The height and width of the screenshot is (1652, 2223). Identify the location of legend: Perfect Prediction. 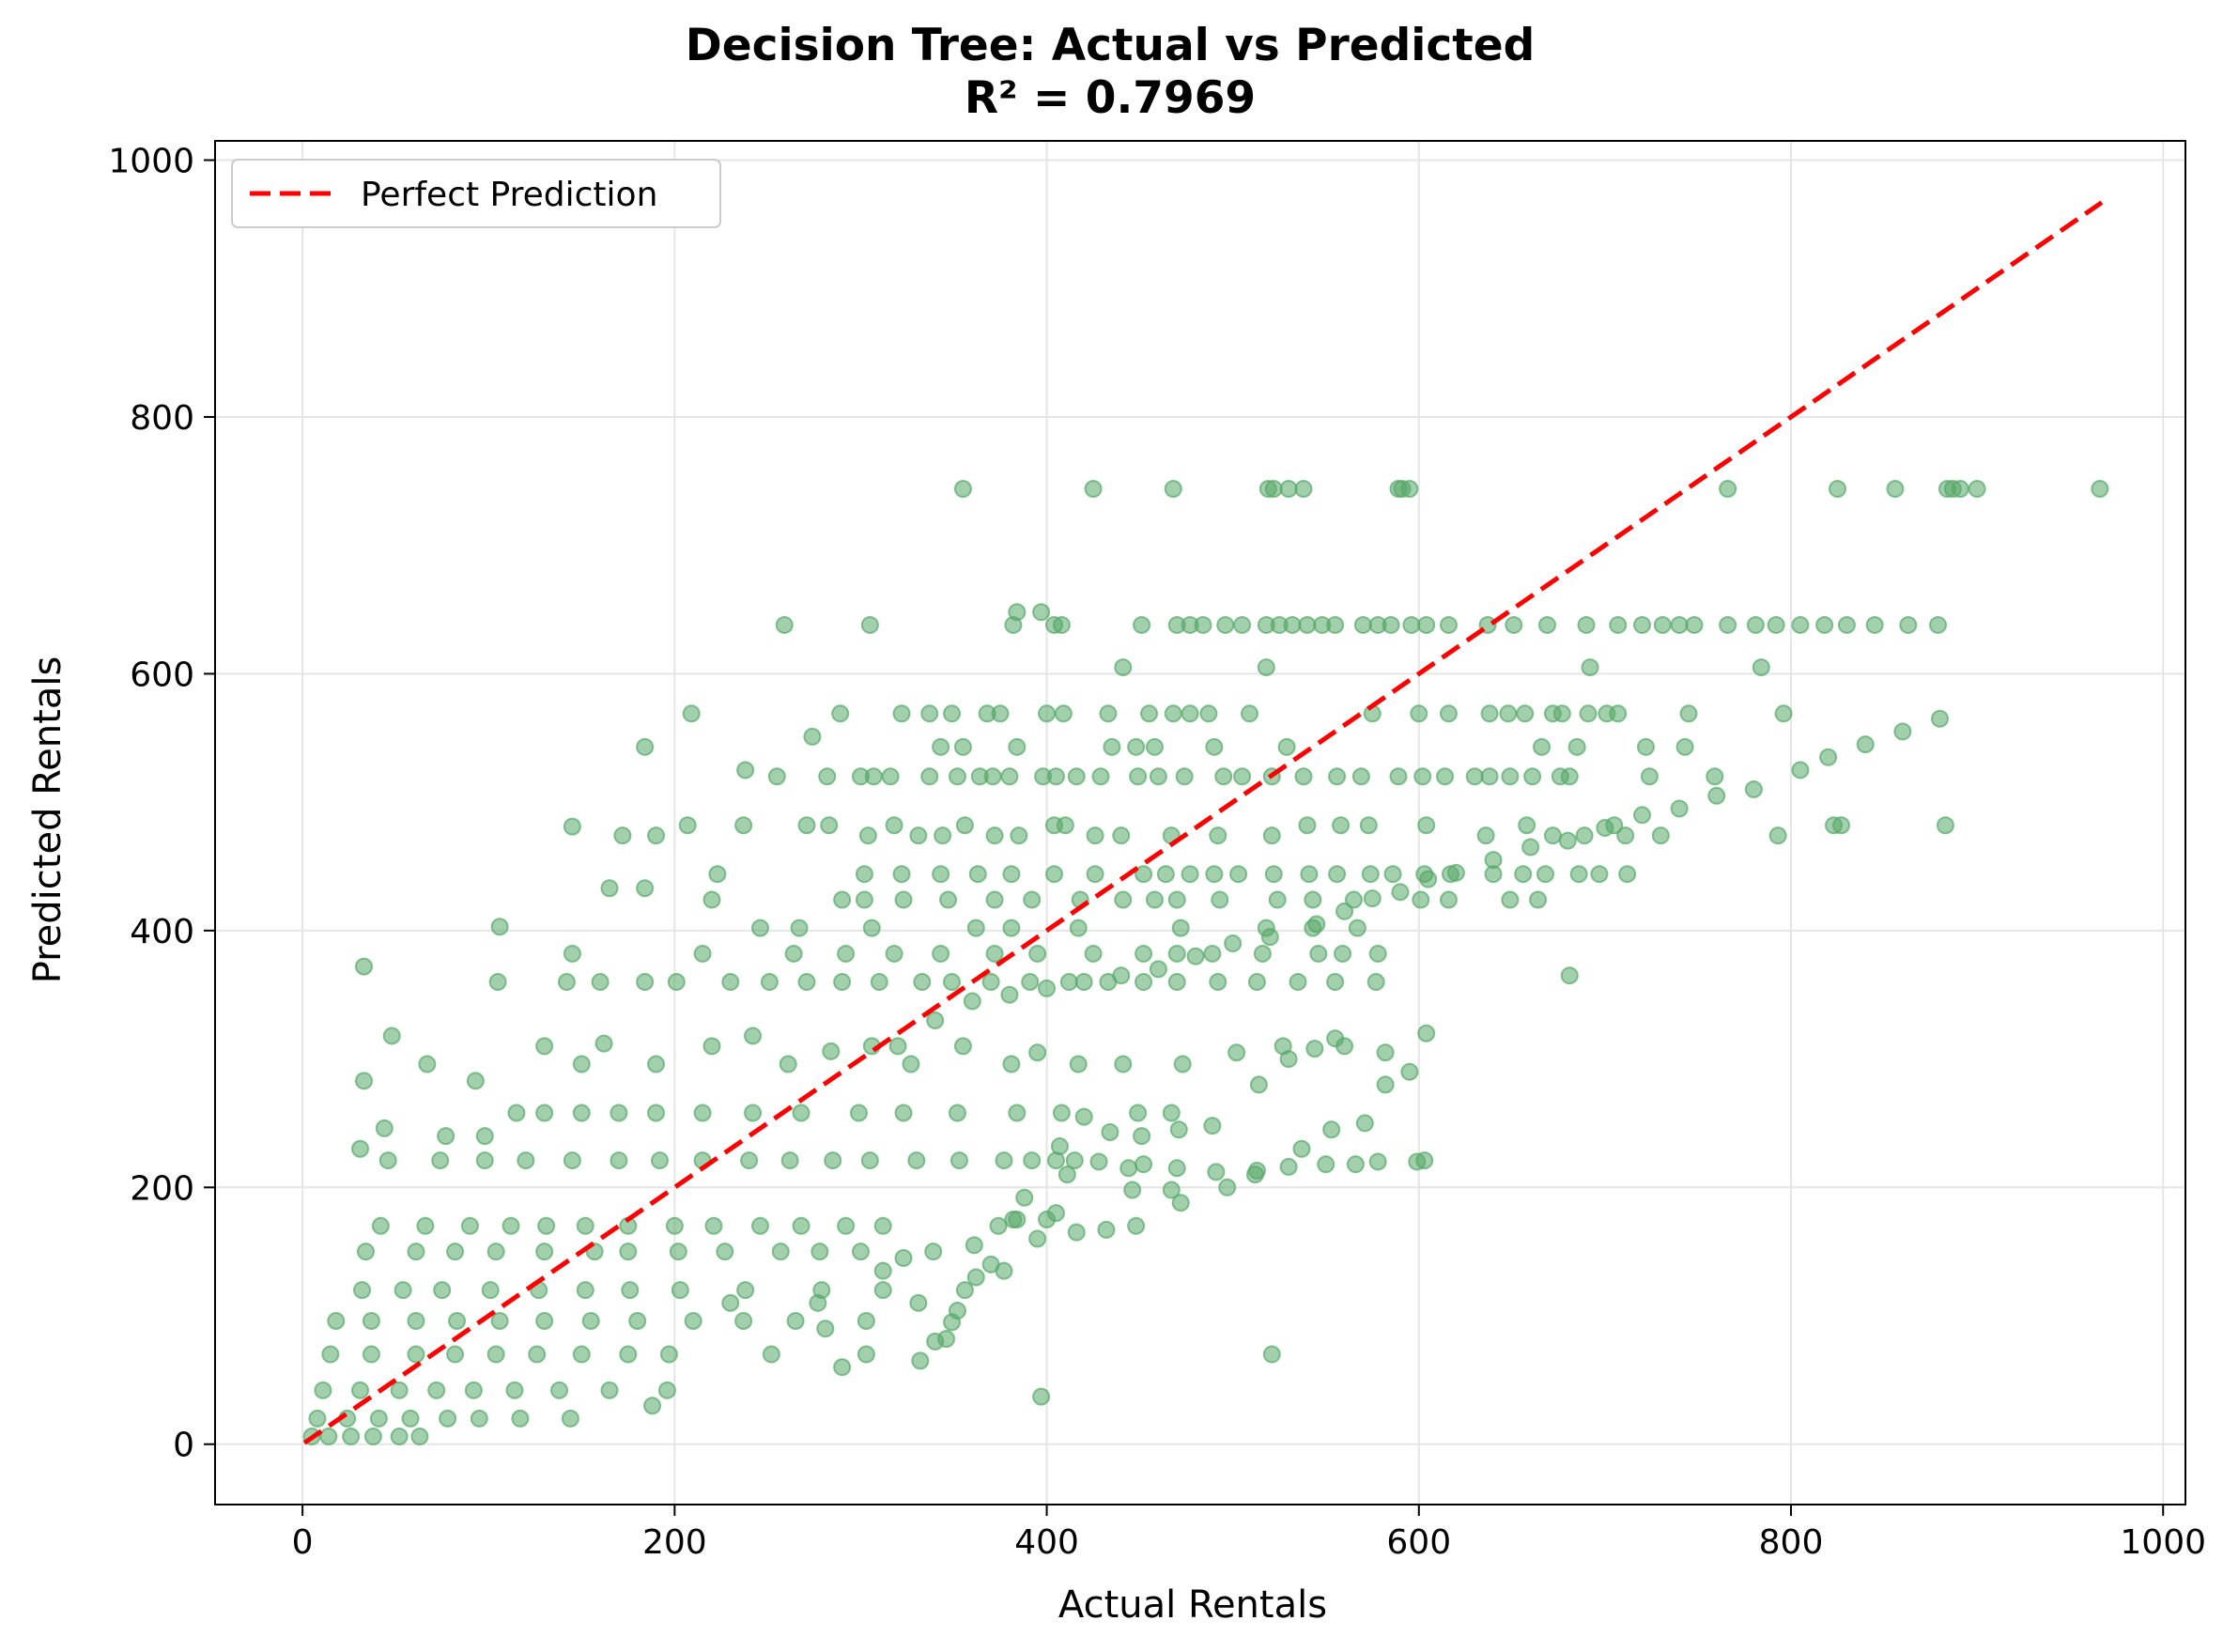
(476, 193).